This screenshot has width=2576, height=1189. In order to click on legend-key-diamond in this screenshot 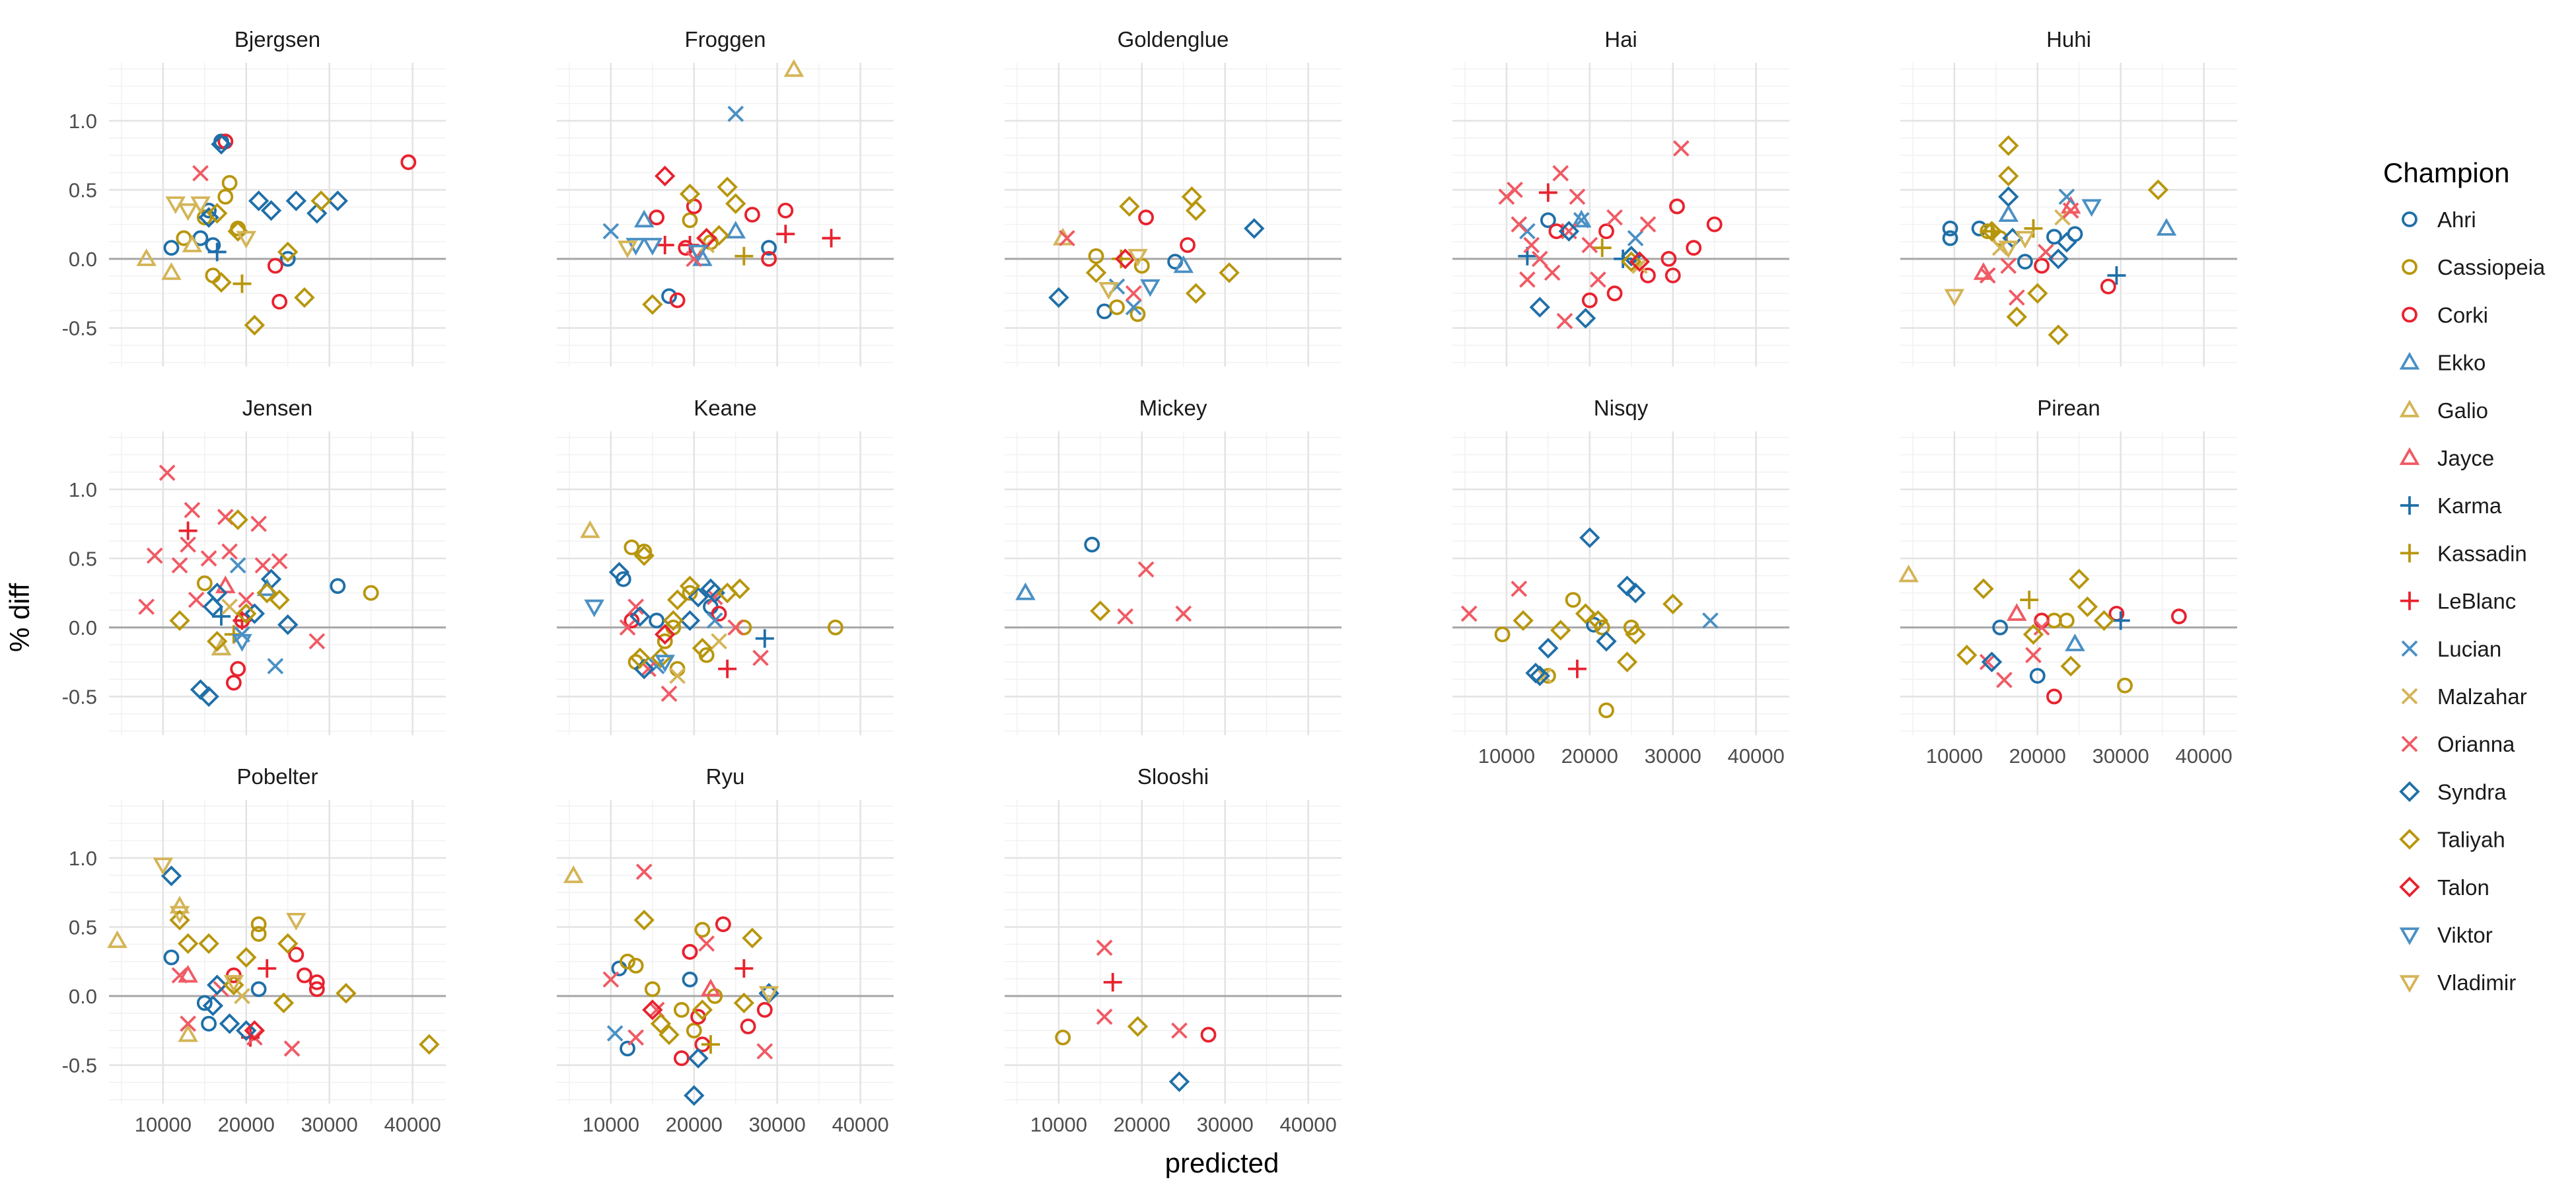, I will do `click(2409, 792)`.